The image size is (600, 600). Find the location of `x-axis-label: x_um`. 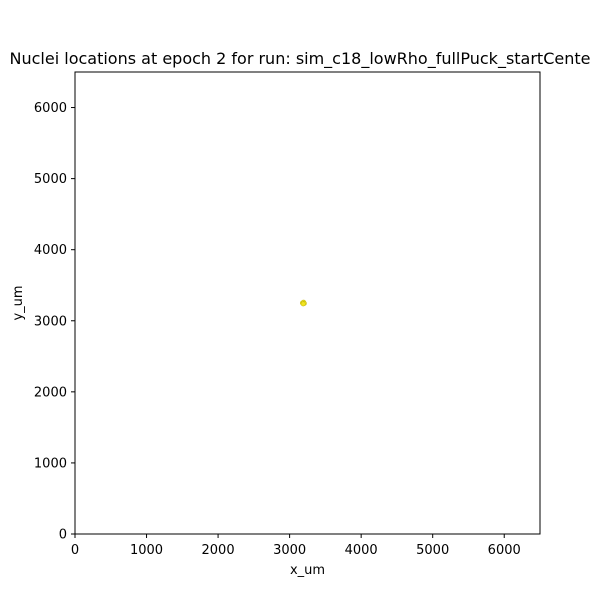

x-axis-label: x_um is located at coordinates (307, 570).